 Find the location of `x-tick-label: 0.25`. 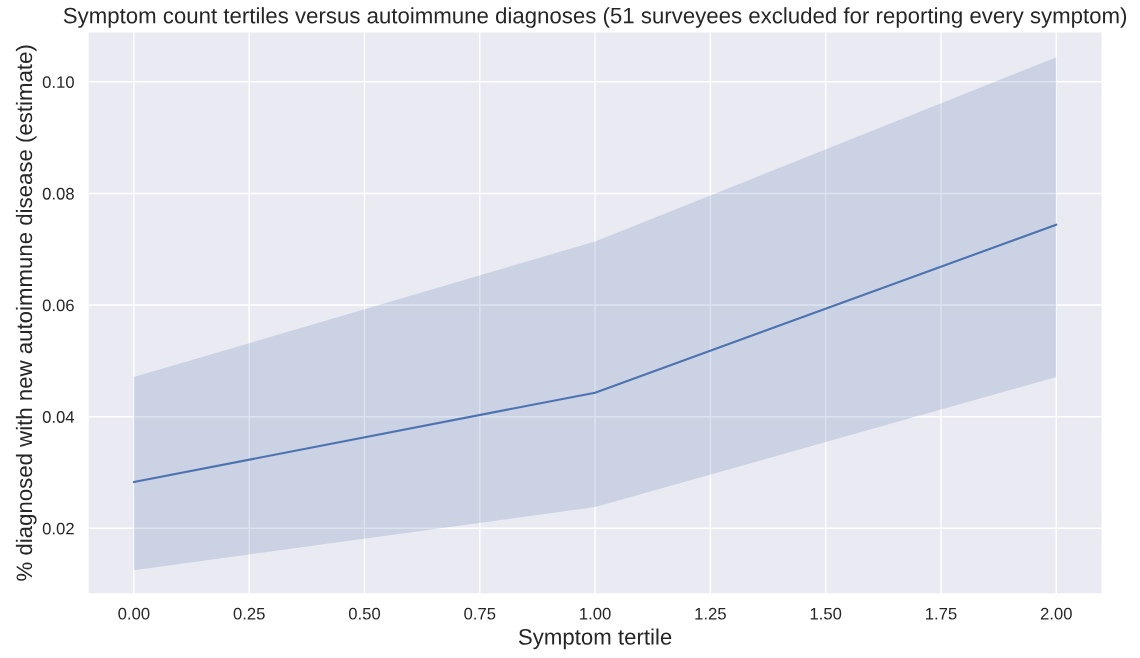

x-tick-label: 0.25 is located at coordinates (249, 613).